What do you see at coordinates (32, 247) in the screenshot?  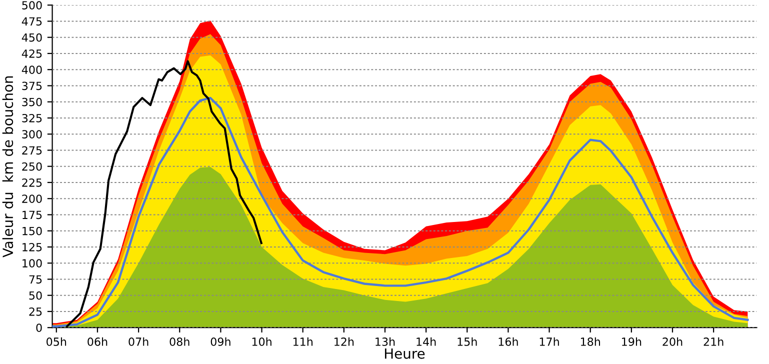 I see `y-tick-label: 125` at bounding box center [32, 247].